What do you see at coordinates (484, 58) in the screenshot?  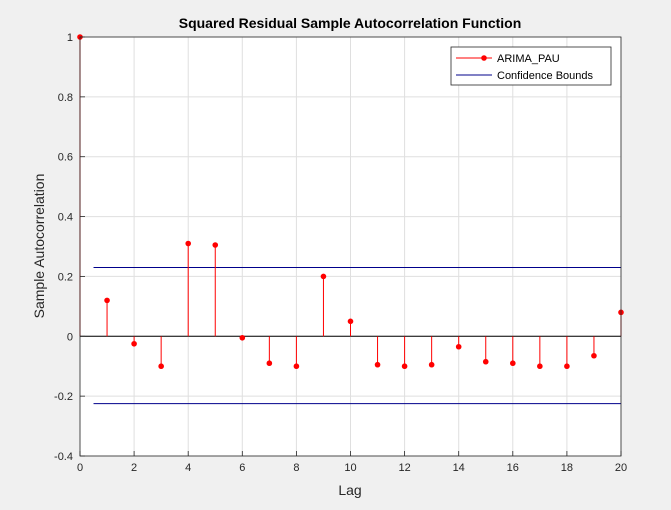 I see `legend-series-marker` at bounding box center [484, 58].